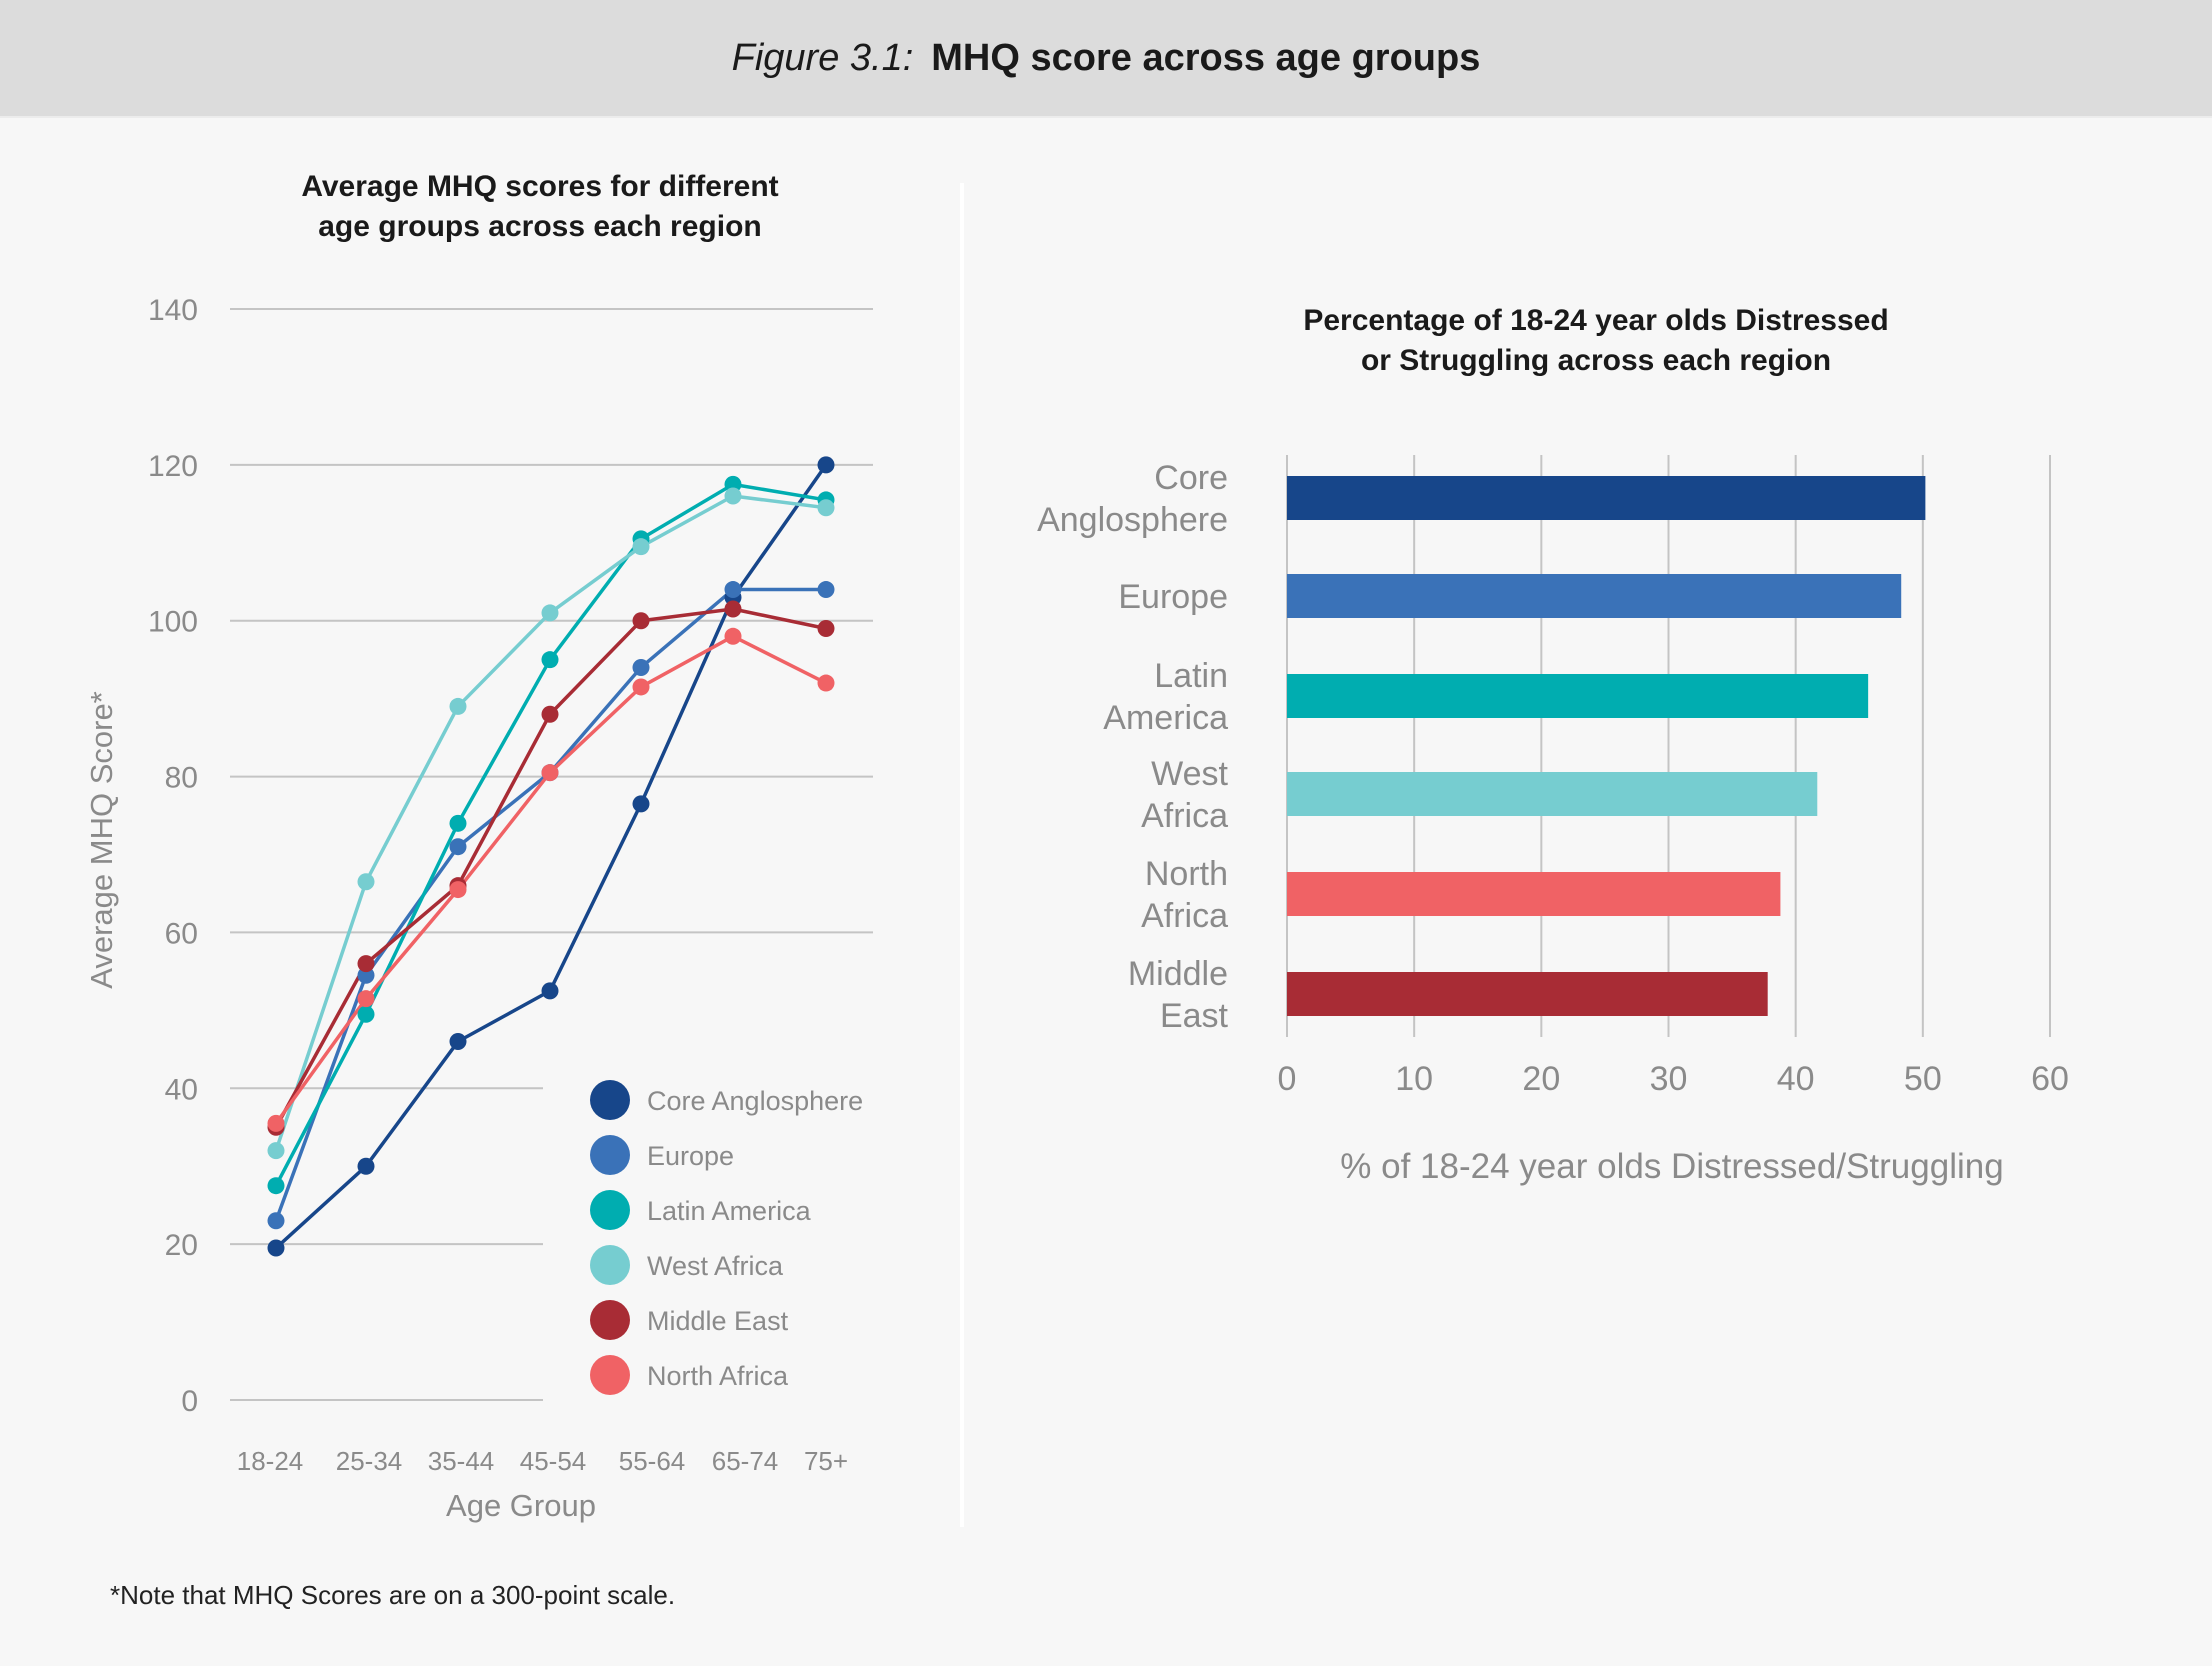 This screenshot has width=2212, height=1666. Describe the element at coordinates (1165, 718) in the screenshot. I see `category-label: America` at that location.